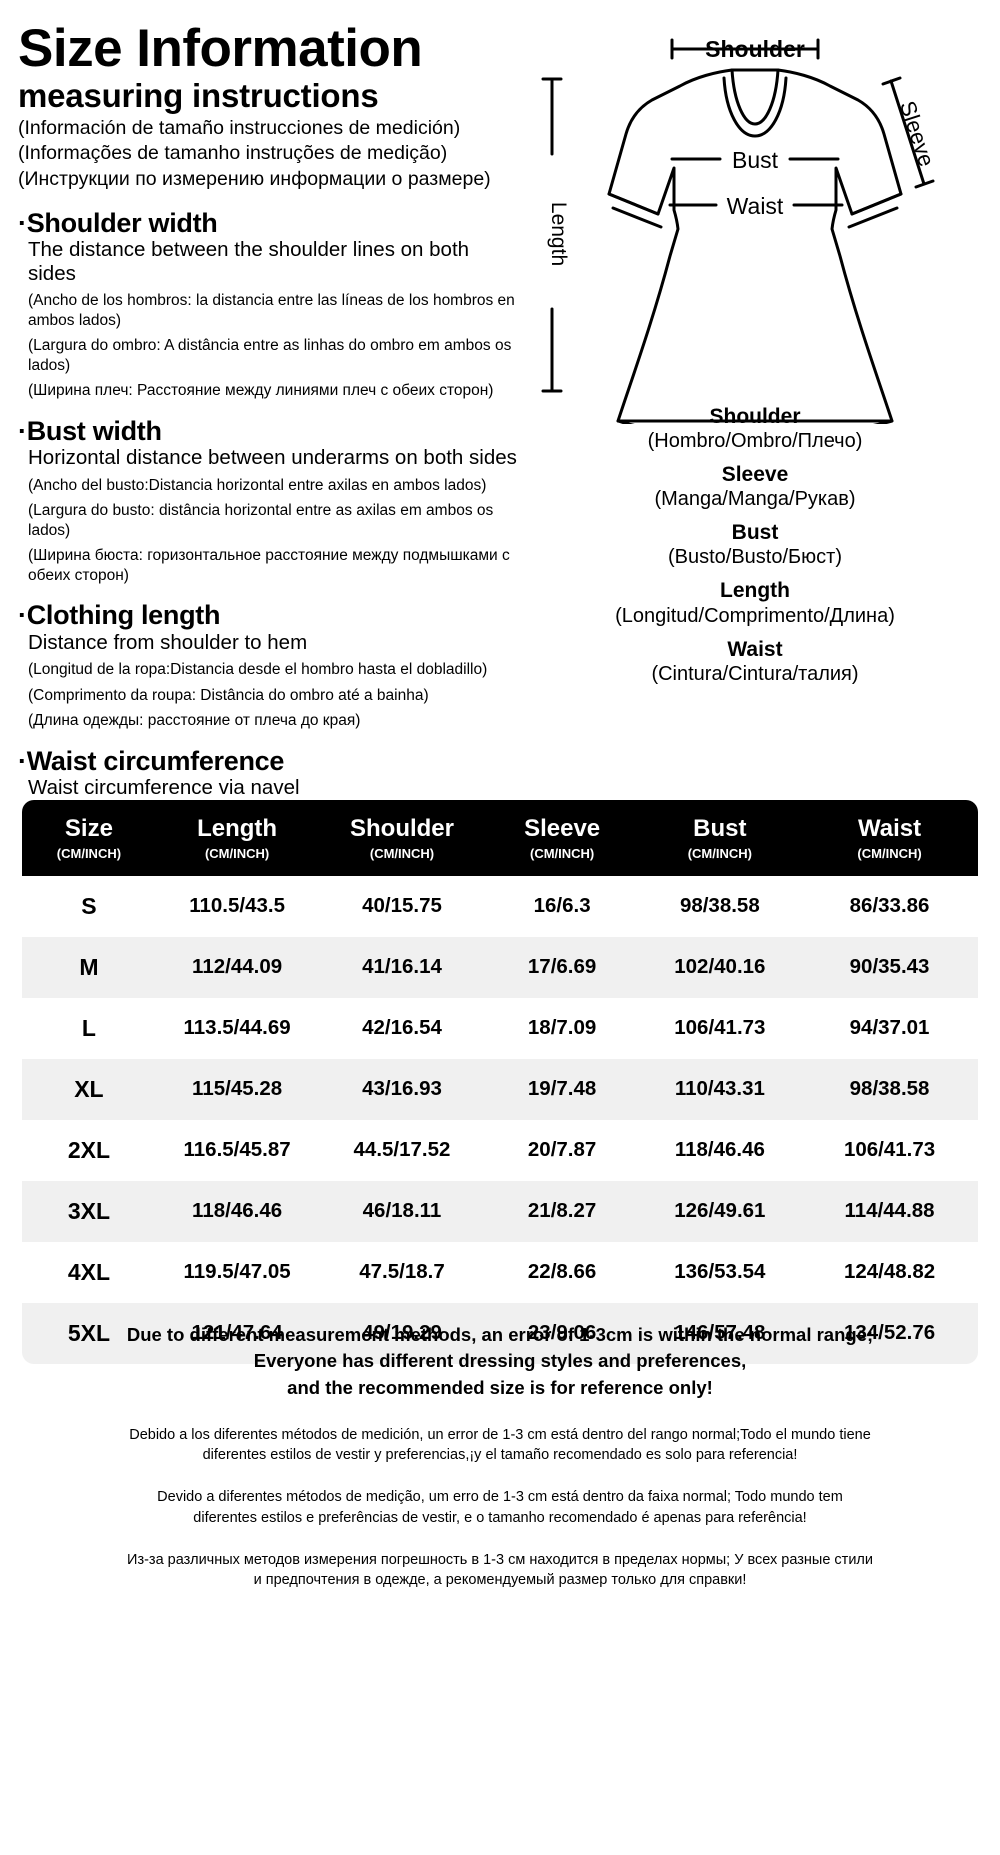 The width and height of the screenshot is (1000, 1855). I want to click on cell-size: 3XL, so click(88, 1210).